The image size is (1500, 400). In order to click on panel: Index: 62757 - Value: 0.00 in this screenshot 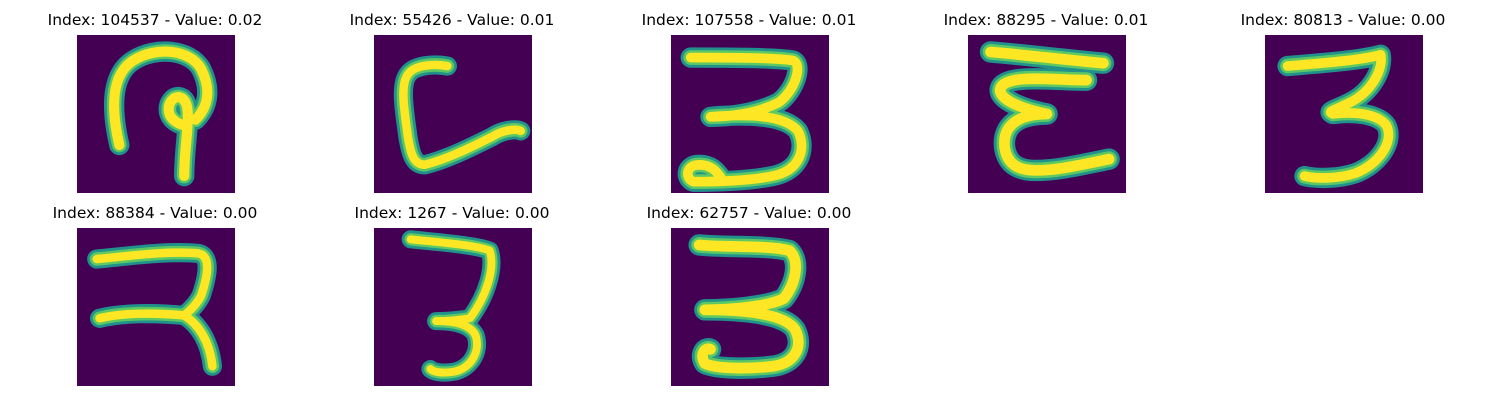, I will do `click(749, 298)`.